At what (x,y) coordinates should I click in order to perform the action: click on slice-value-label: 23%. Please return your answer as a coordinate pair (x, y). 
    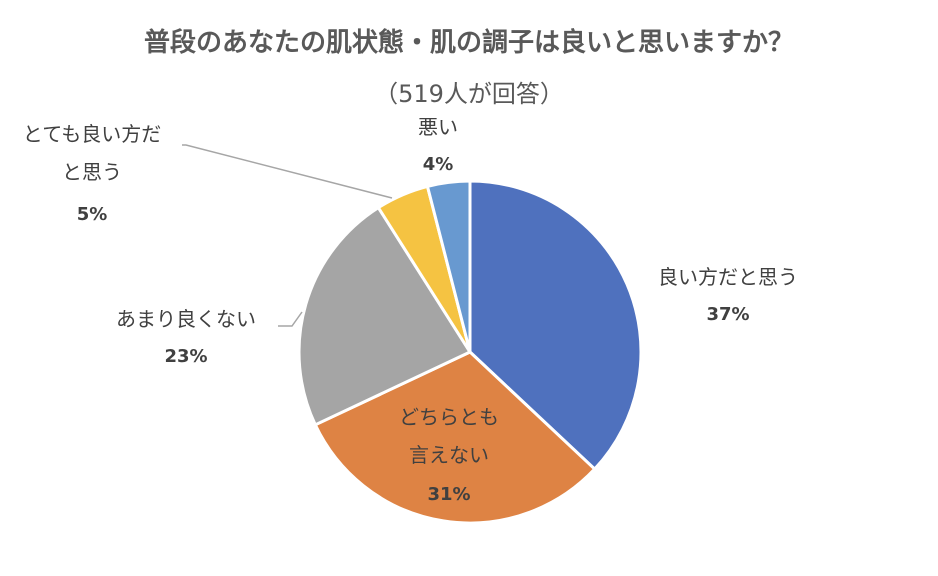
    Looking at the image, I should click on (185, 356).